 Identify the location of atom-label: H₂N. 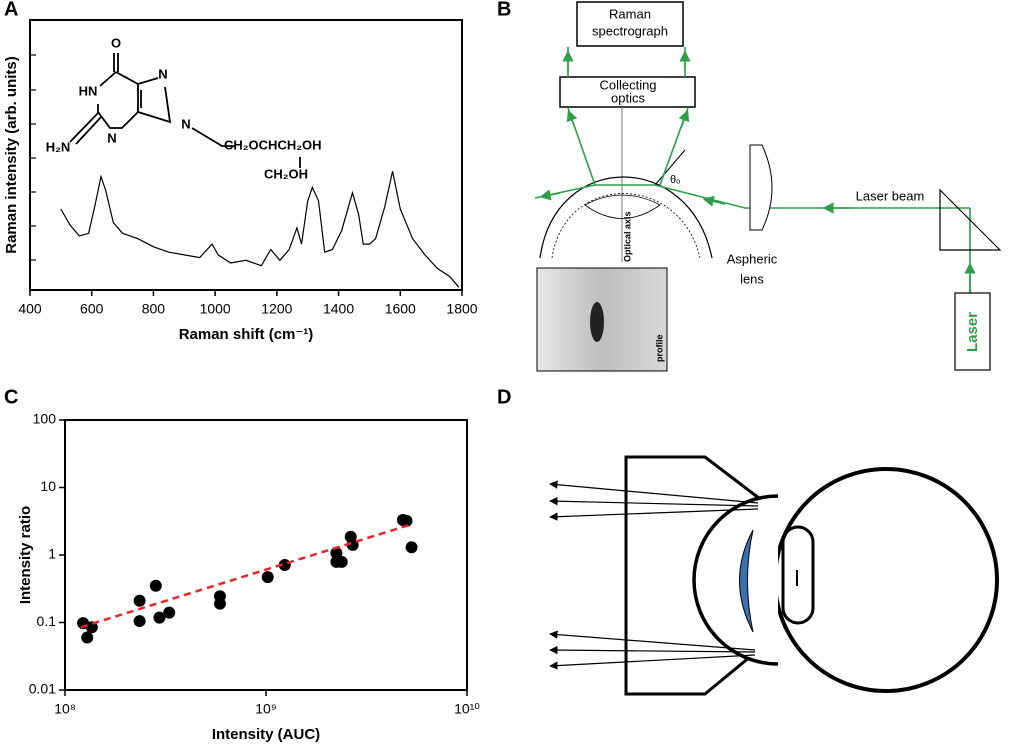
(58, 146).